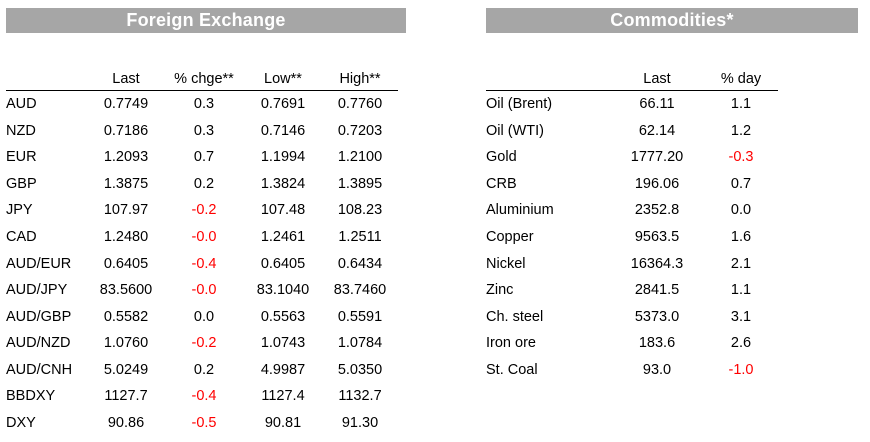 Image resolution: width=870 pixels, height=442 pixels. I want to click on fx-header-row: Last % chge** Low** High**, so click(202, 76).